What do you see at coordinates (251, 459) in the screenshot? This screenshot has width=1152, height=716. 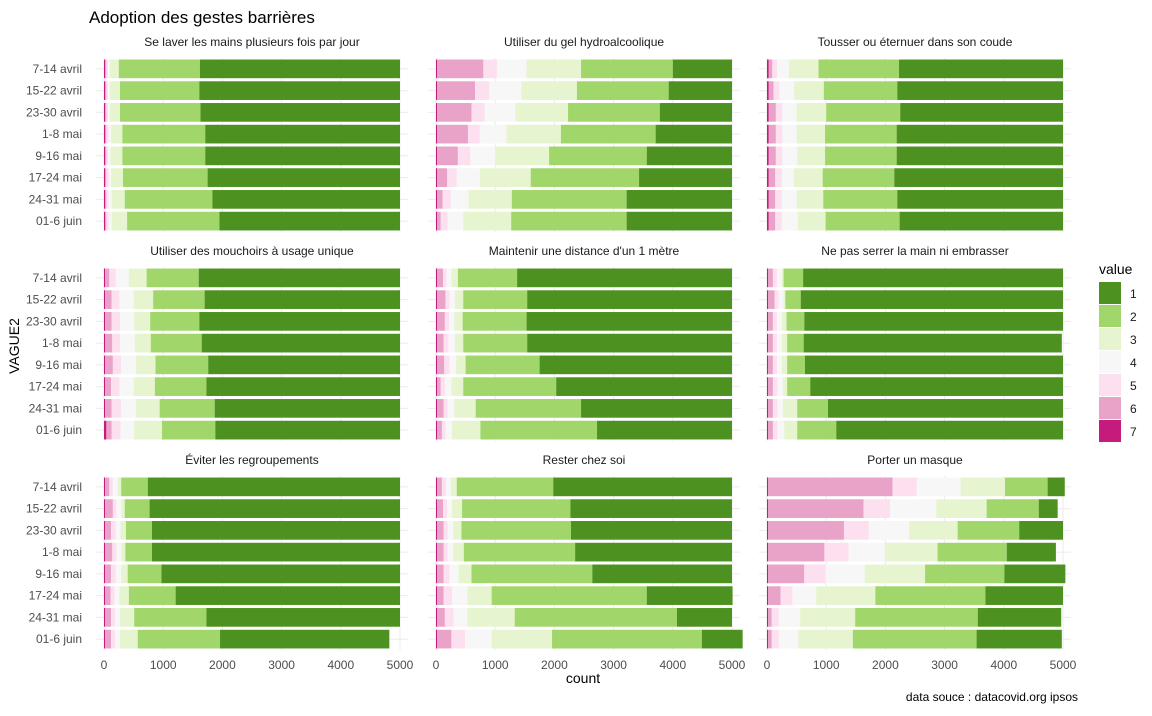 I see `facet-title: Éviter les regroupements` at bounding box center [251, 459].